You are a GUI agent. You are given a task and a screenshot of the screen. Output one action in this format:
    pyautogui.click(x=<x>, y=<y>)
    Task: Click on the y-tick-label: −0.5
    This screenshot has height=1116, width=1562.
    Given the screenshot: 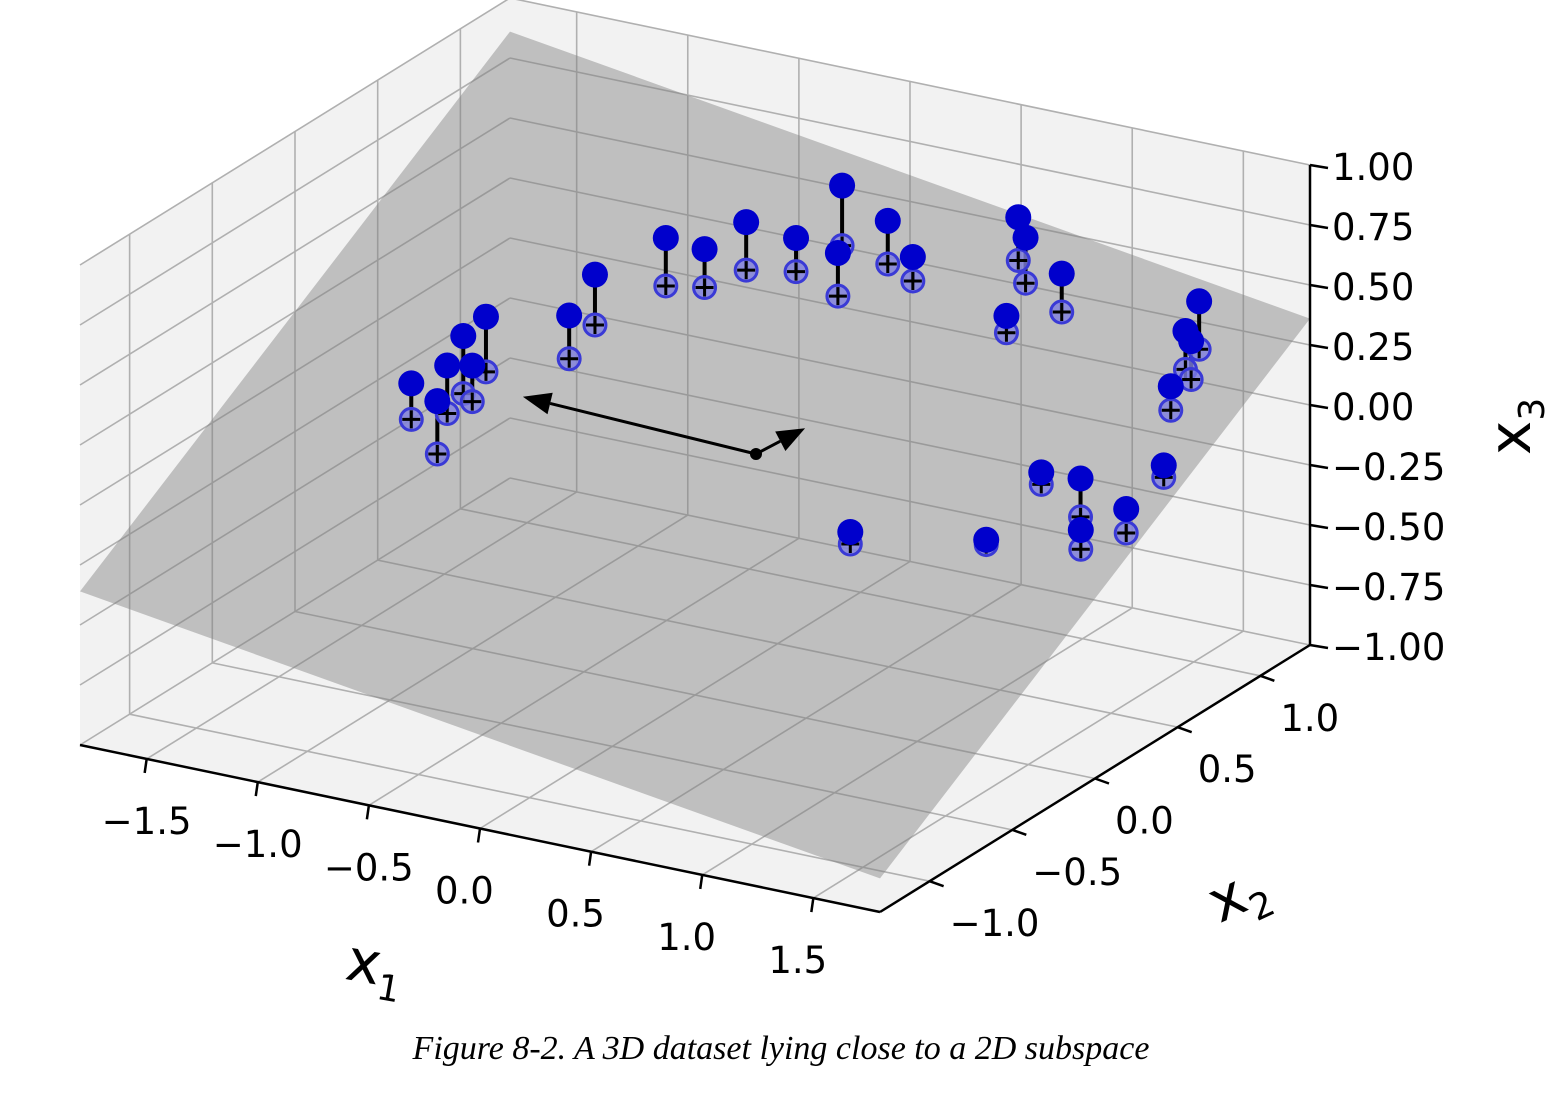 What is the action you would take?
    pyautogui.click(x=1077, y=872)
    